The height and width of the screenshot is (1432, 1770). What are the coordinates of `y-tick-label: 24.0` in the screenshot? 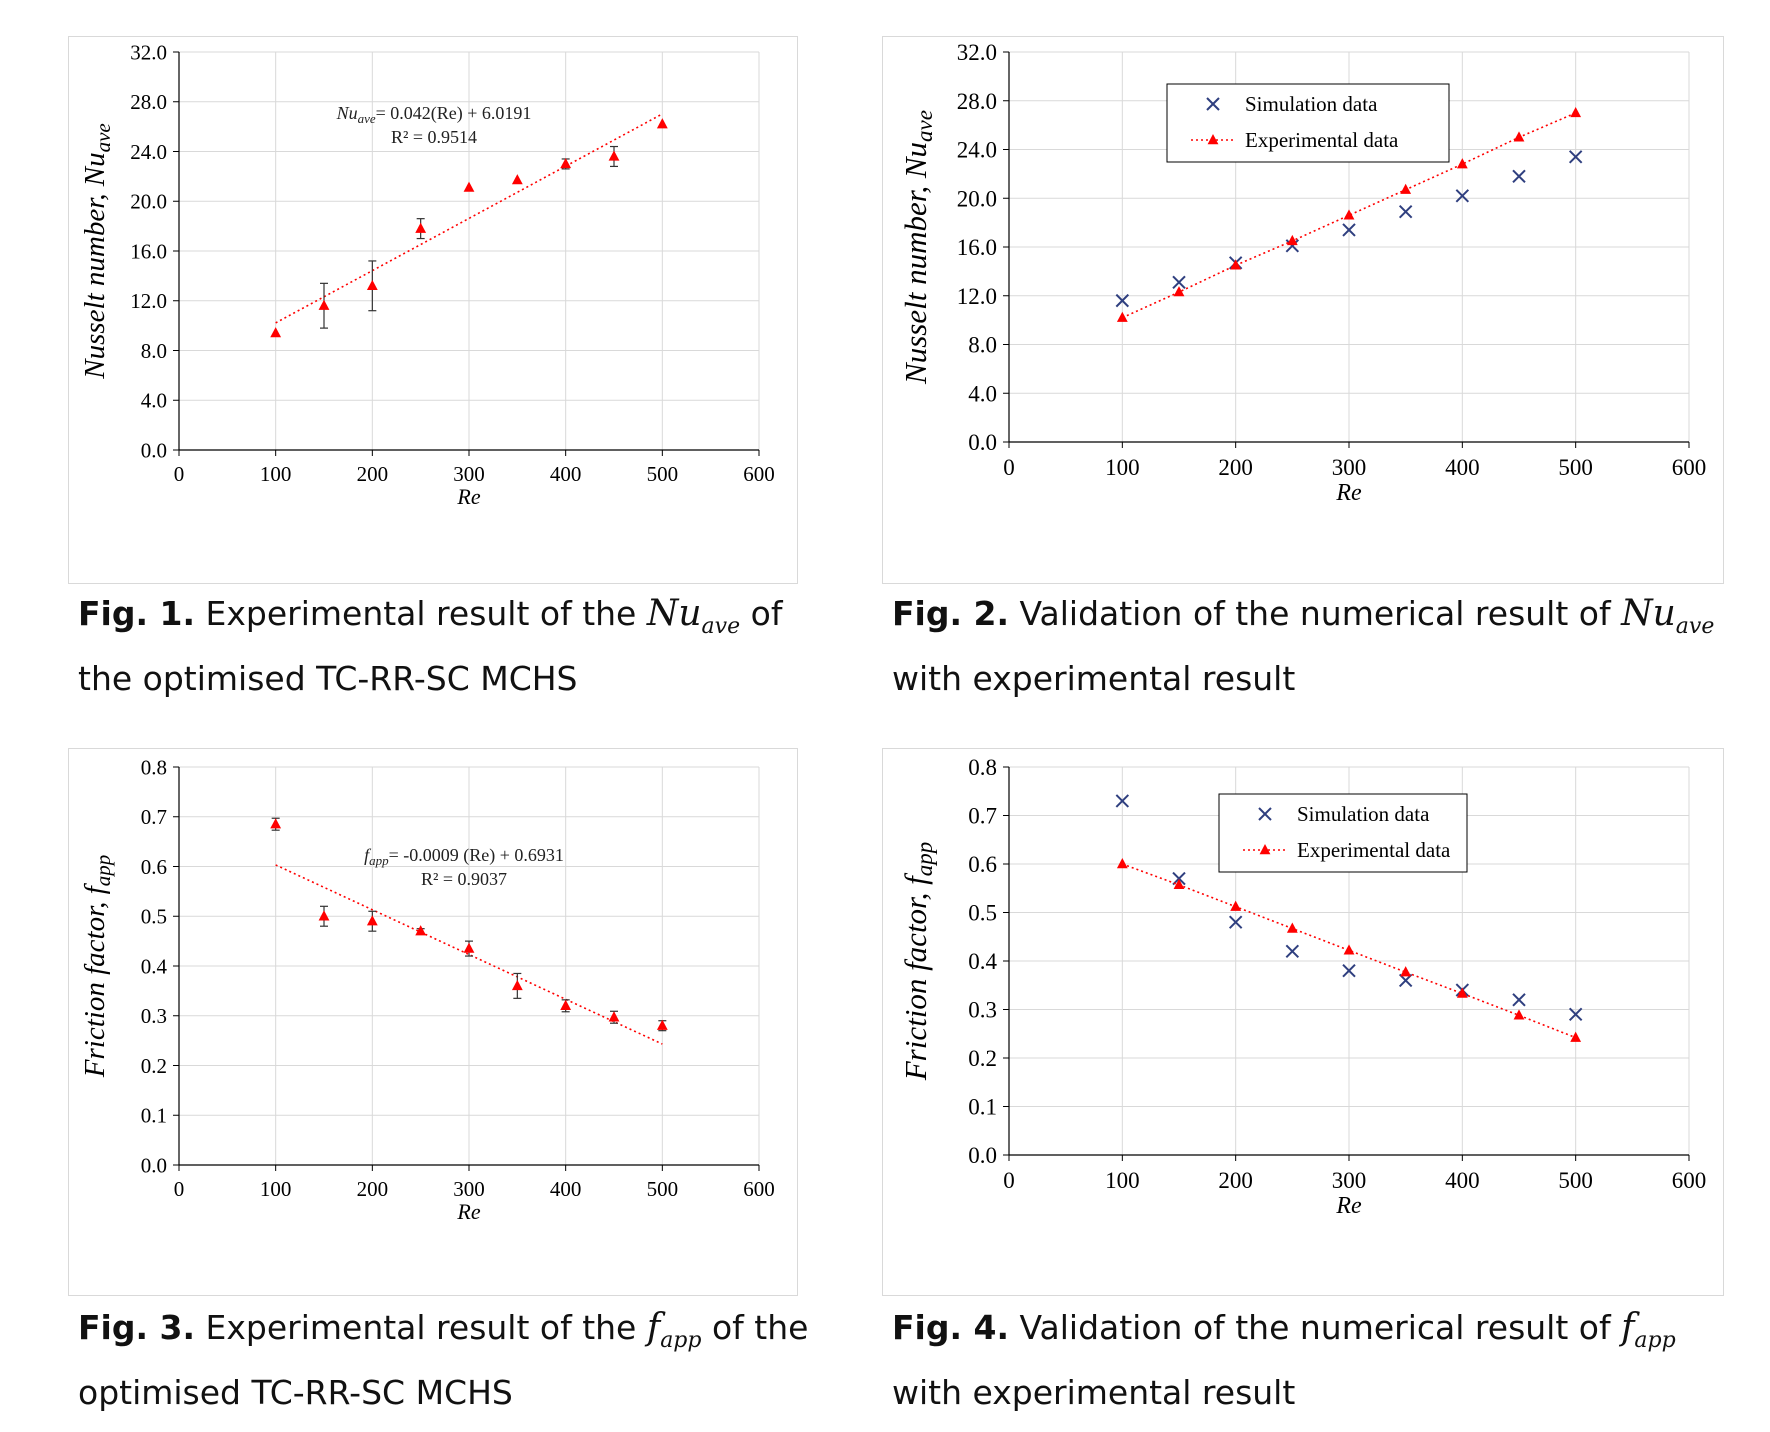 It's located at (977, 150).